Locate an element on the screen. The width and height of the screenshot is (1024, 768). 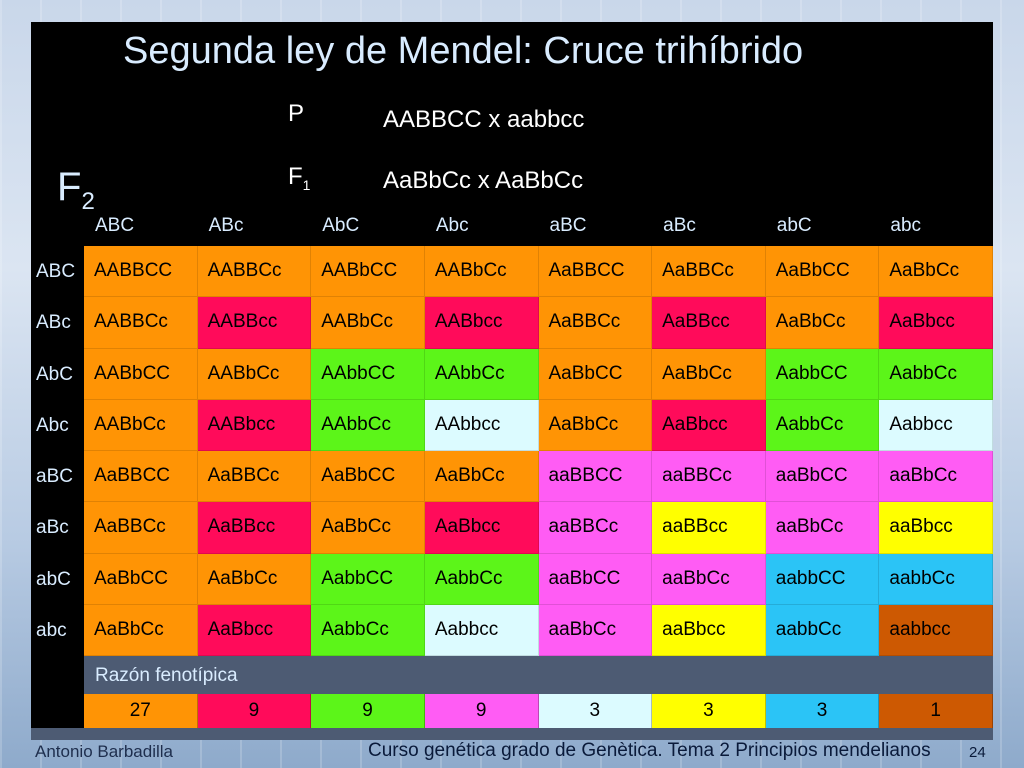
f2-letter: F is located at coordinates (69, 187).